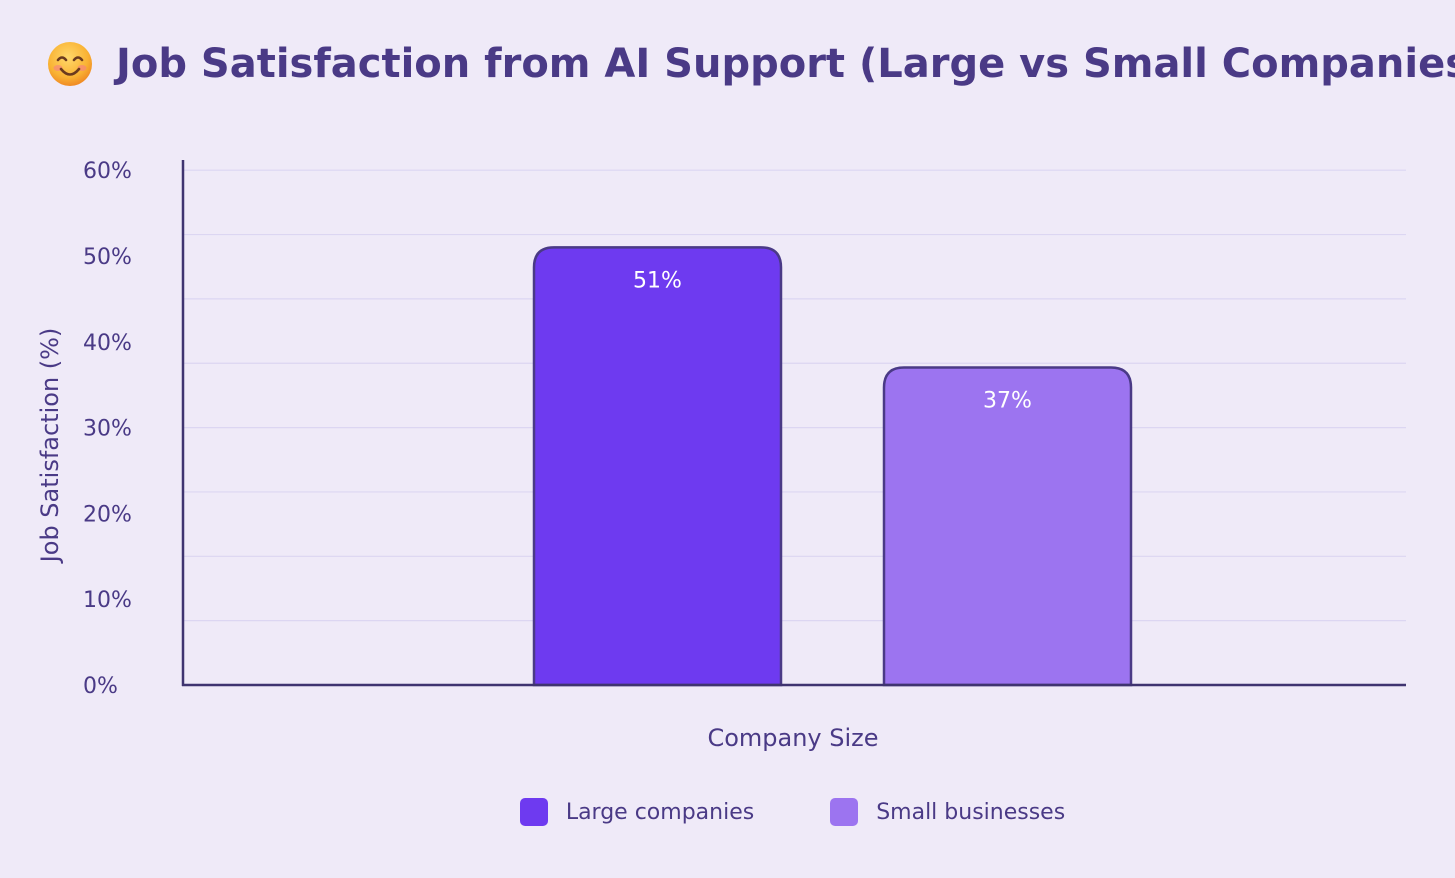 The height and width of the screenshot is (878, 1455). What do you see at coordinates (1007, 401) in the screenshot?
I see `bar-value-label: 37%` at bounding box center [1007, 401].